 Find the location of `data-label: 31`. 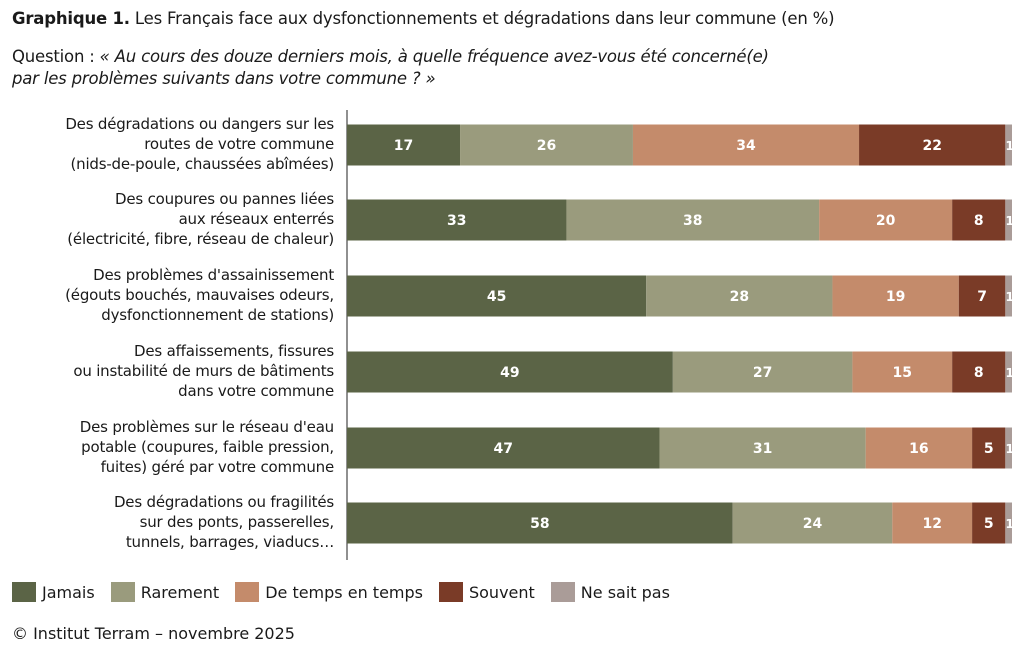

data-label: 31 is located at coordinates (762, 449).